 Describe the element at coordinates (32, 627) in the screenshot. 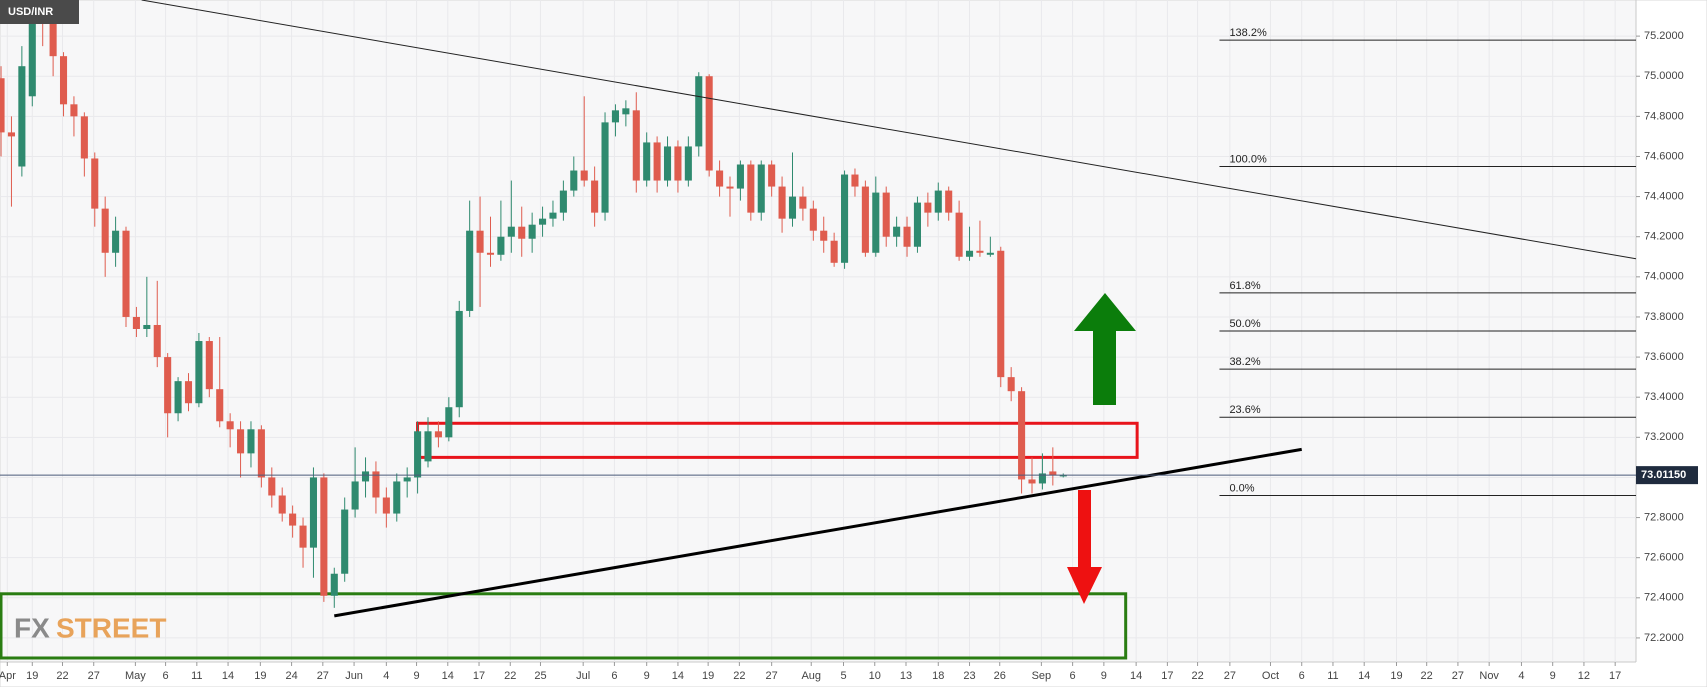

I see `watermark-fx: FX` at that location.